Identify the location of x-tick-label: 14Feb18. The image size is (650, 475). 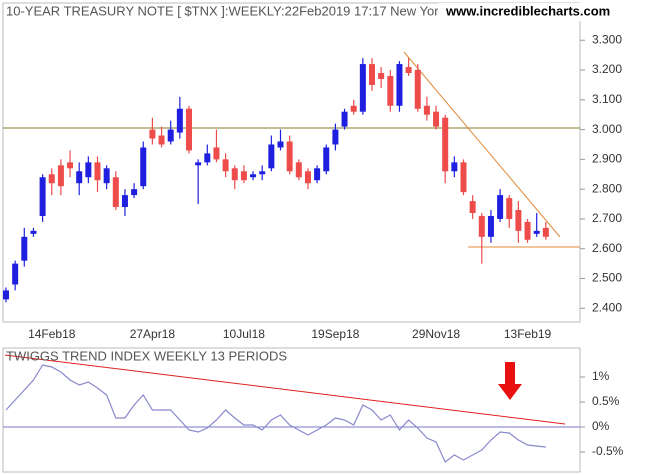
(52, 334).